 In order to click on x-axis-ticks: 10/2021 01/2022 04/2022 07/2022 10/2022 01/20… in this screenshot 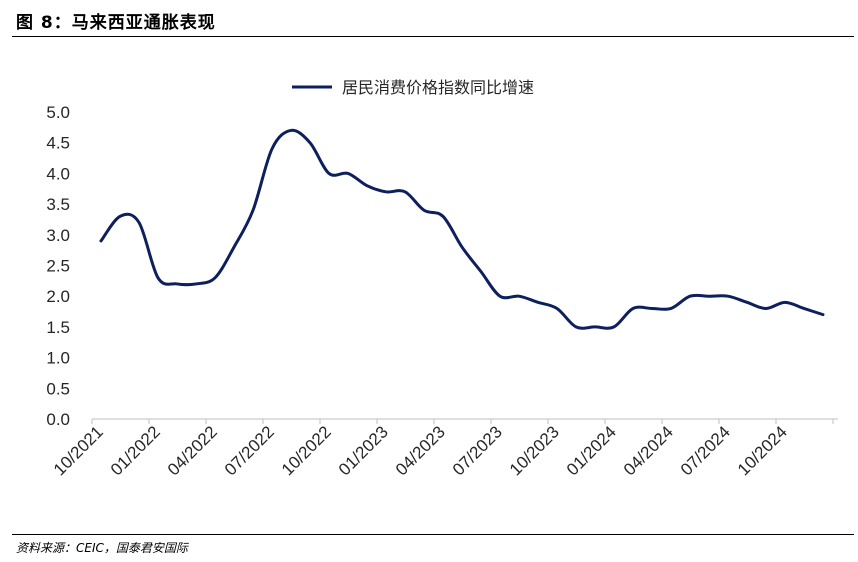, I will do `click(420, 450)`.